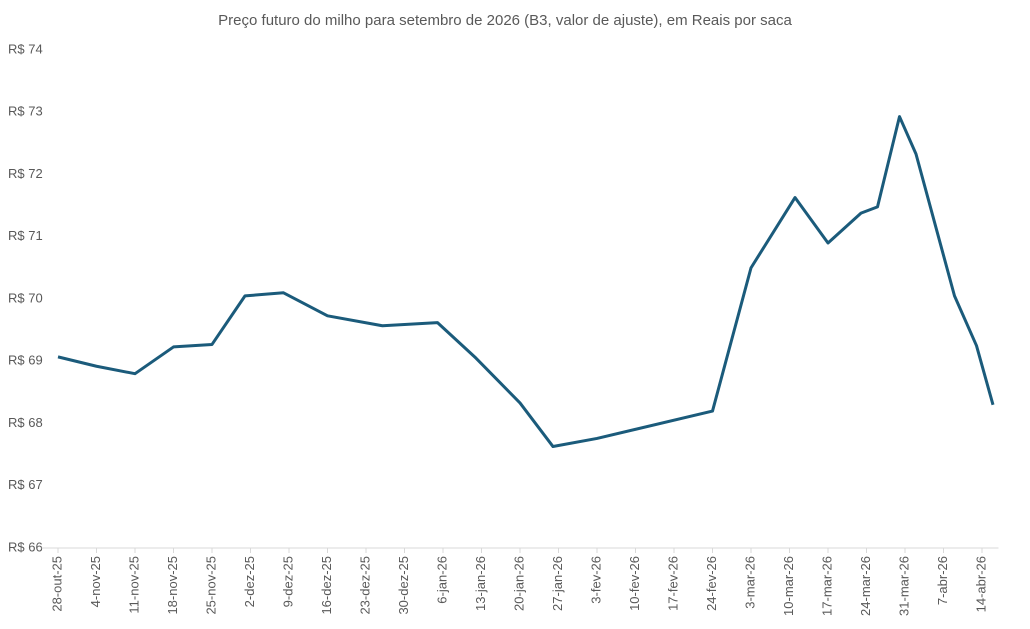 The height and width of the screenshot is (629, 1030). What do you see at coordinates (25, 422) in the screenshot?
I see `y-tick-label: R$ 68` at bounding box center [25, 422].